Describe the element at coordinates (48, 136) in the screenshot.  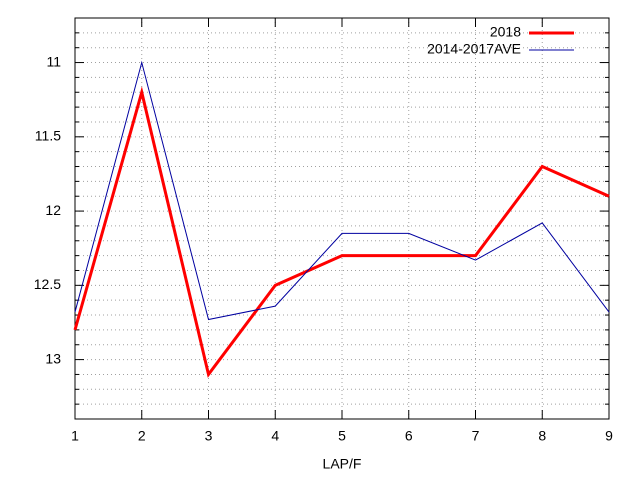
I see `y-tick-label: 11.5` at that location.